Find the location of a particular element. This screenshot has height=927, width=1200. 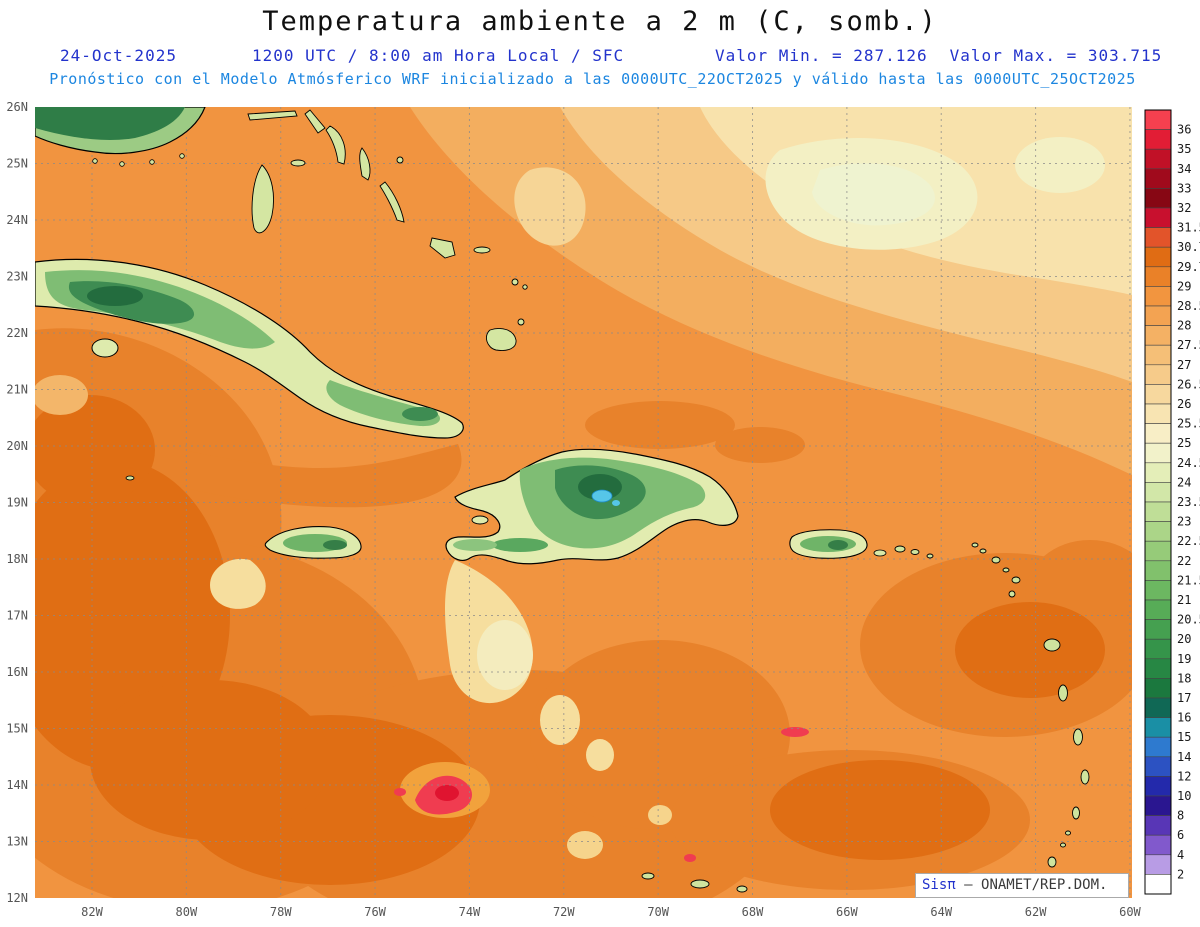

lat-label: 26N is located at coordinates (17, 107).